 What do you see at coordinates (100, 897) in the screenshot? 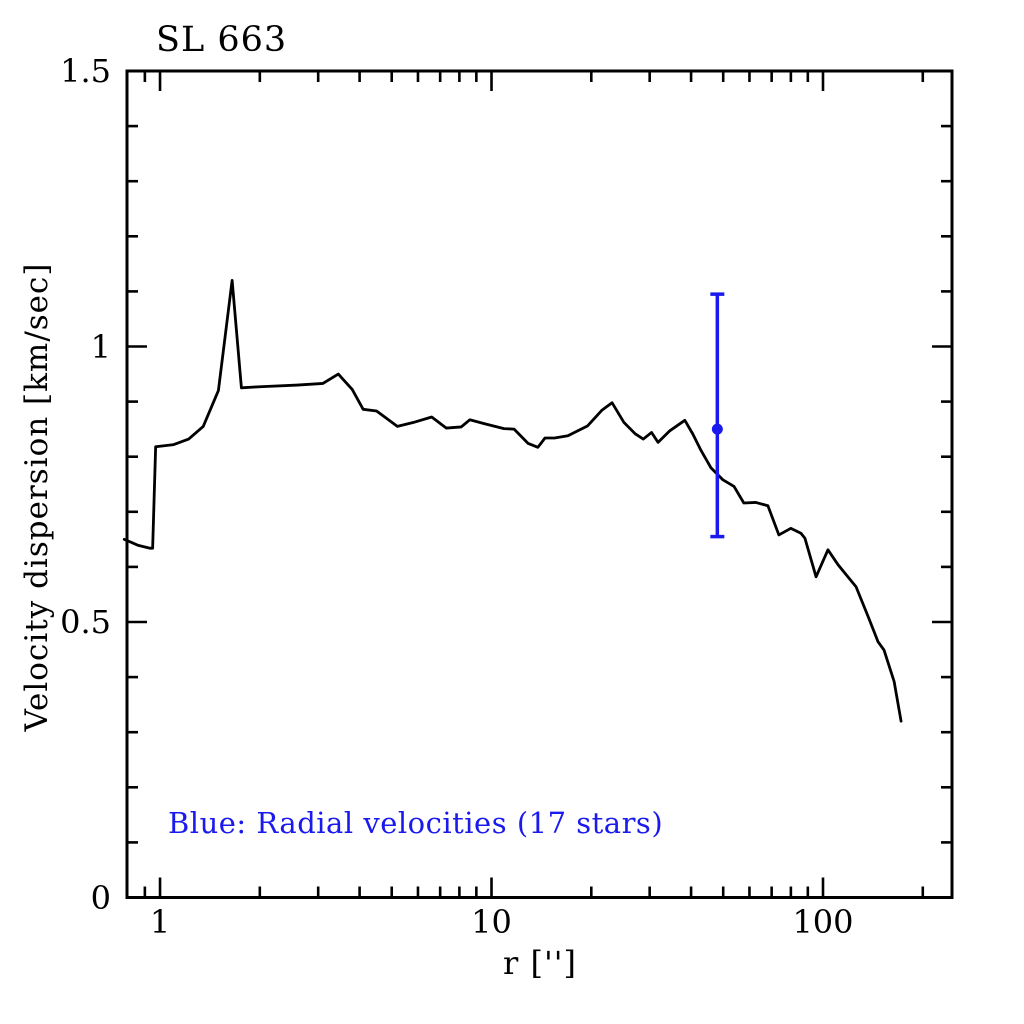
I see `y-tick-label: 0` at bounding box center [100, 897].